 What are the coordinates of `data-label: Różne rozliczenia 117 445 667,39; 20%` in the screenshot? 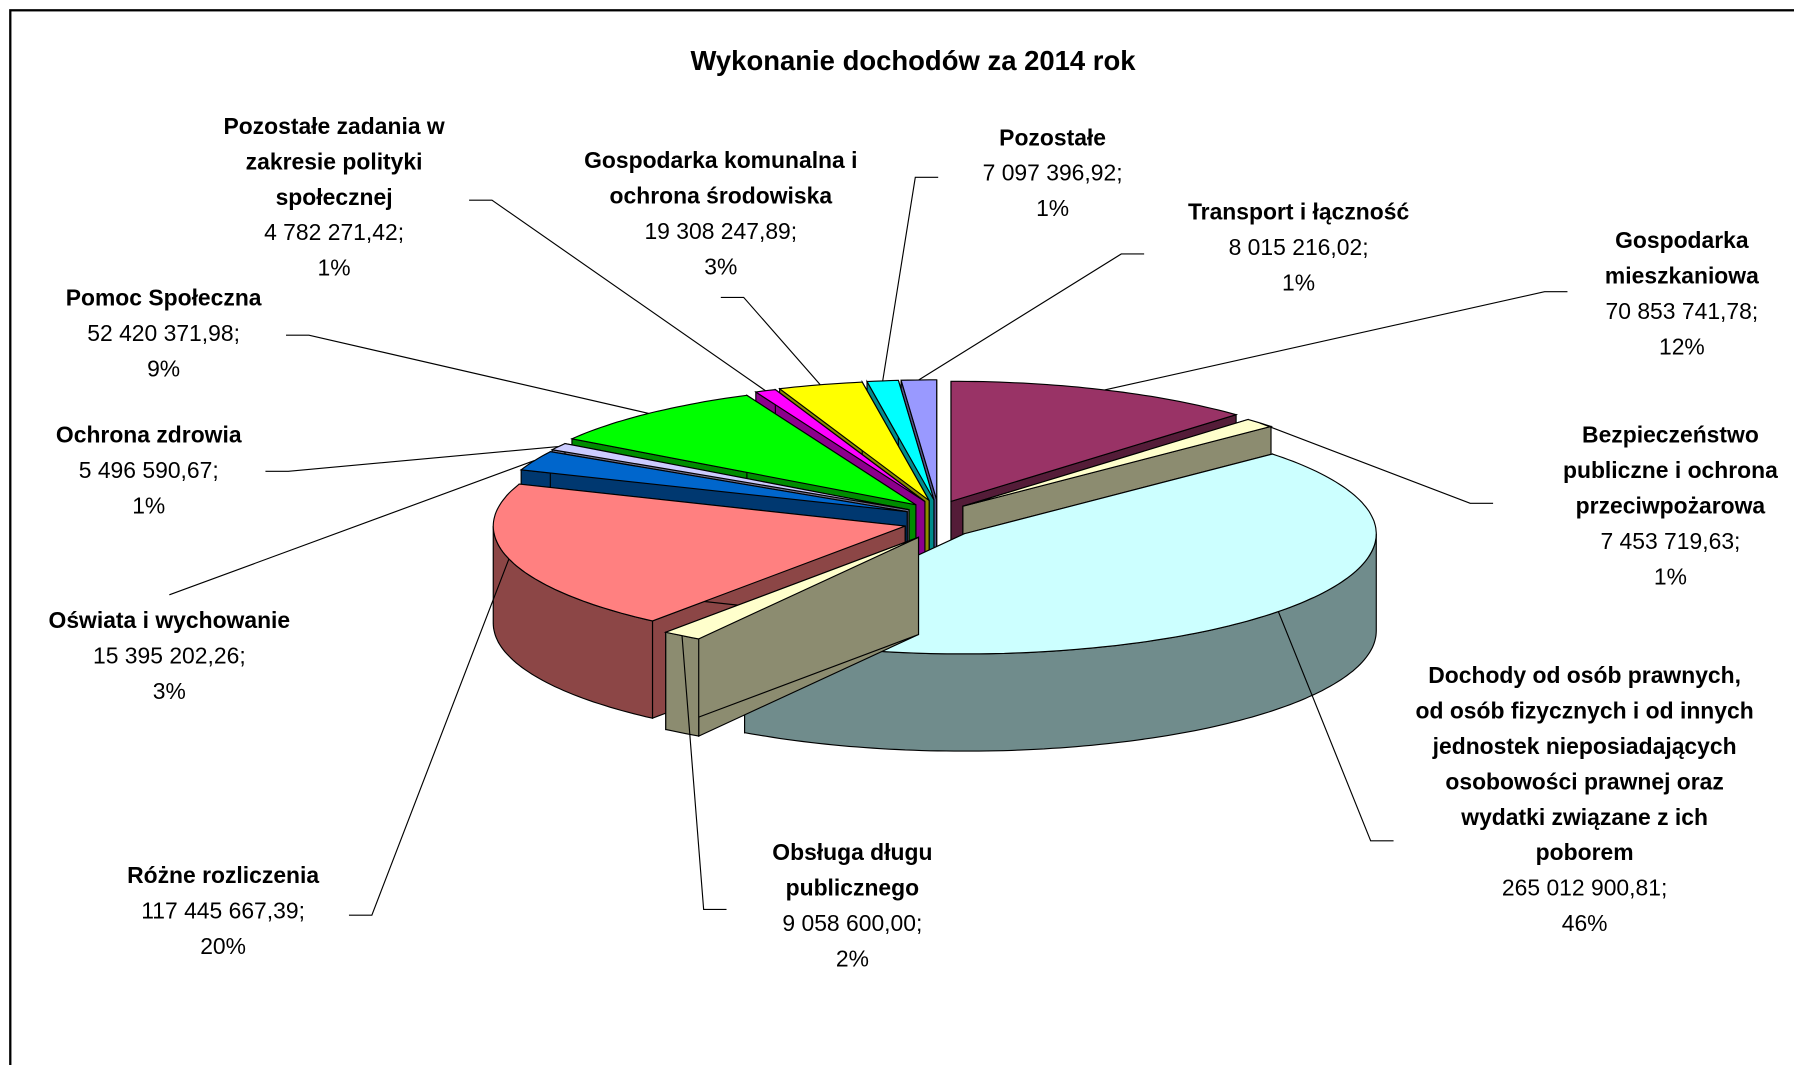 It's located at (223, 912).